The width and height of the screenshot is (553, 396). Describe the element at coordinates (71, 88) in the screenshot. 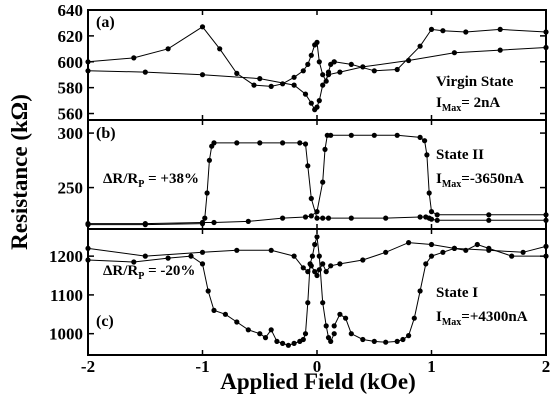

I see `panel-a-y-tick-label: 580` at that location.